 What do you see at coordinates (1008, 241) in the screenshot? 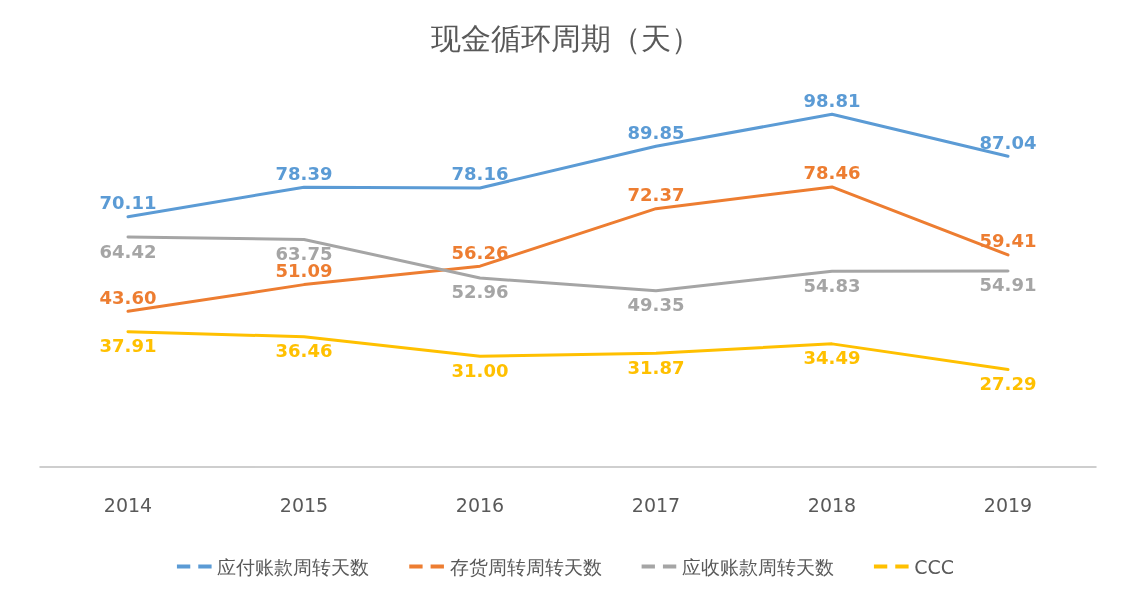
I see `data-label: 59.41` at bounding box center [1008, 241].